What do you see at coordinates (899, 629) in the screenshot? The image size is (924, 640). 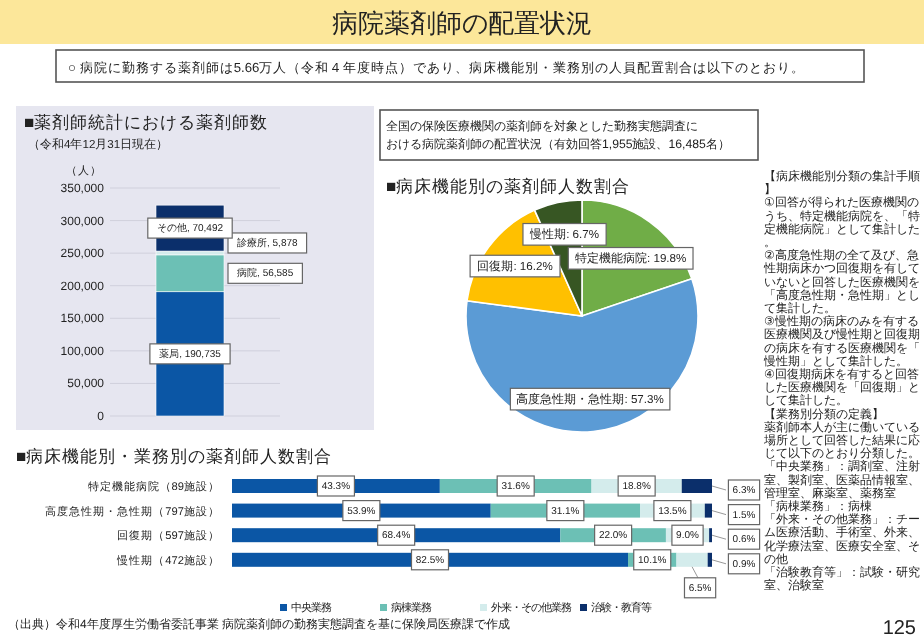 I see `text: 125` at bounding box center [899, 629].